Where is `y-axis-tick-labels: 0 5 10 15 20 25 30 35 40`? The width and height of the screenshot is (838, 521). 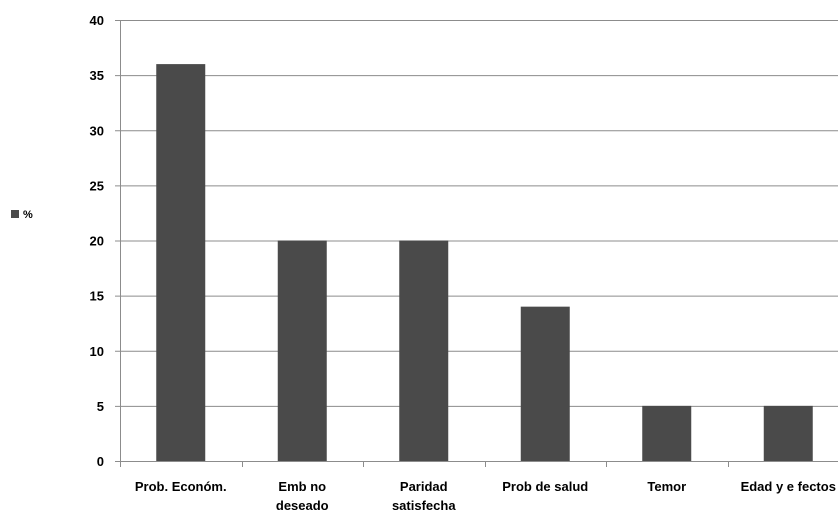
y-axis-tick-labels: 0 5 10 15 20 25 30 35 40 is located at coordinates (97, 241).